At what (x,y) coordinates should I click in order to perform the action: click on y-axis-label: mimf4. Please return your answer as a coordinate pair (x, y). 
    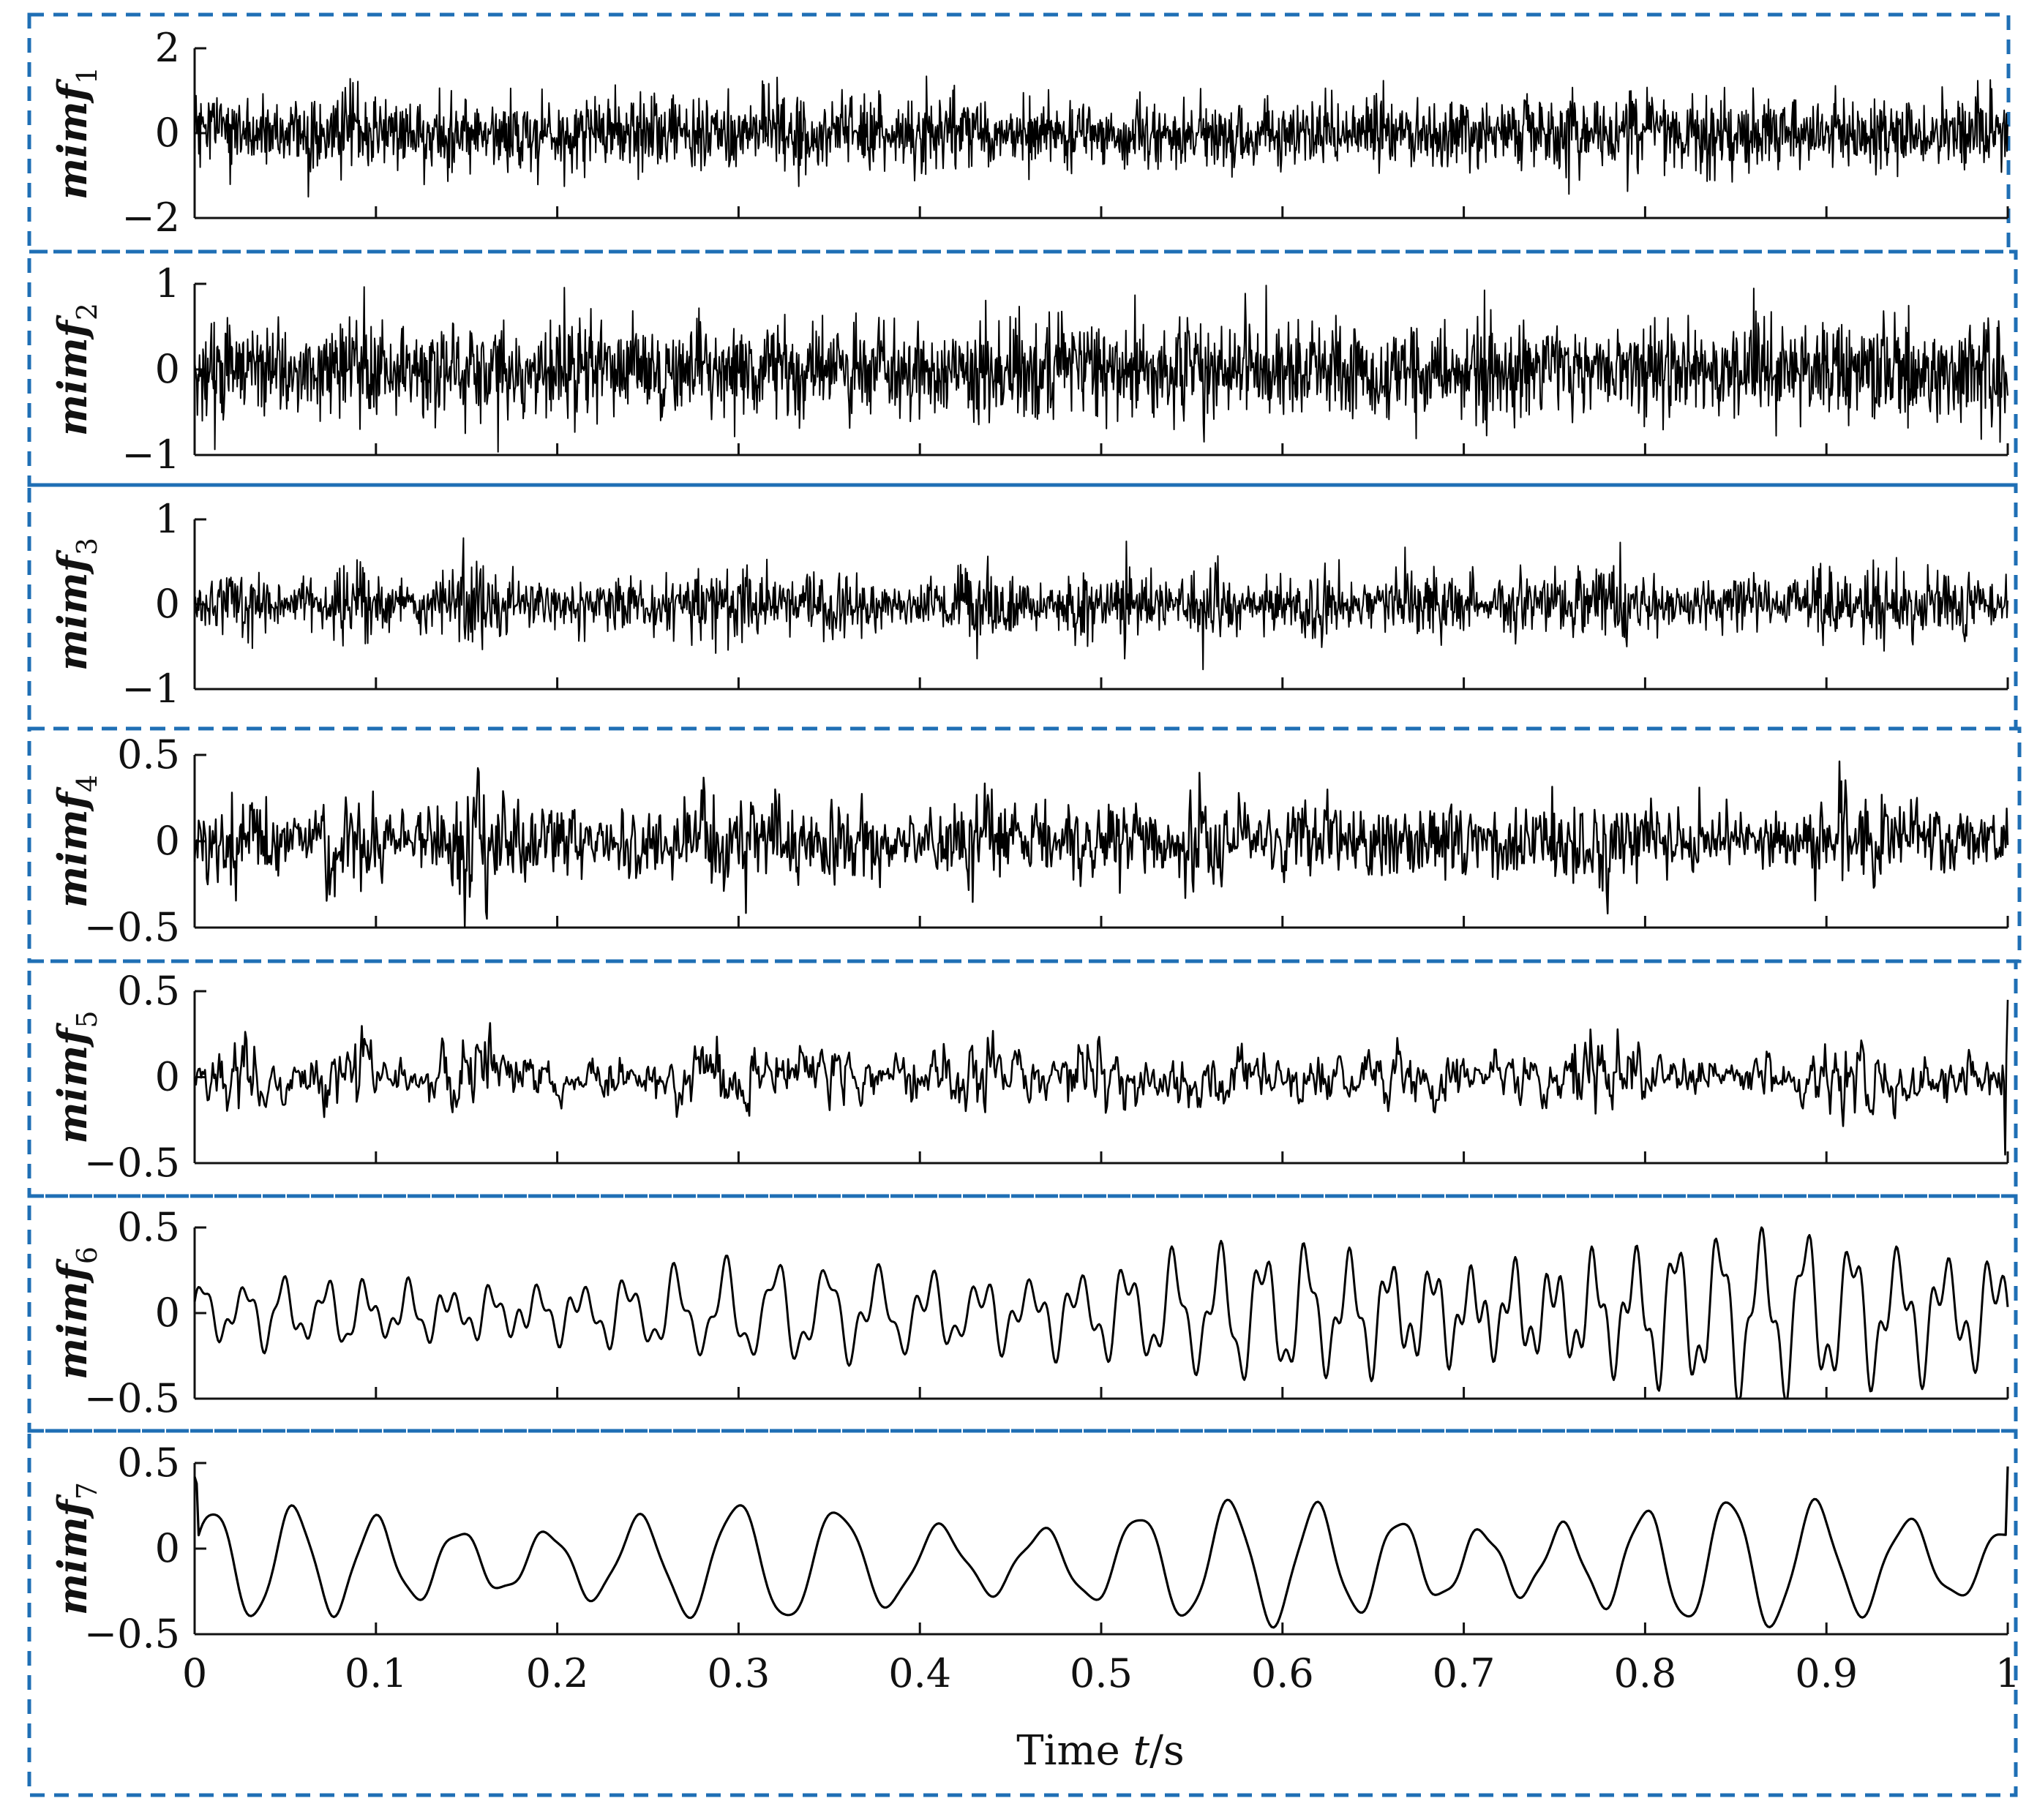
    Looking at the image, I should click on (76, 841).